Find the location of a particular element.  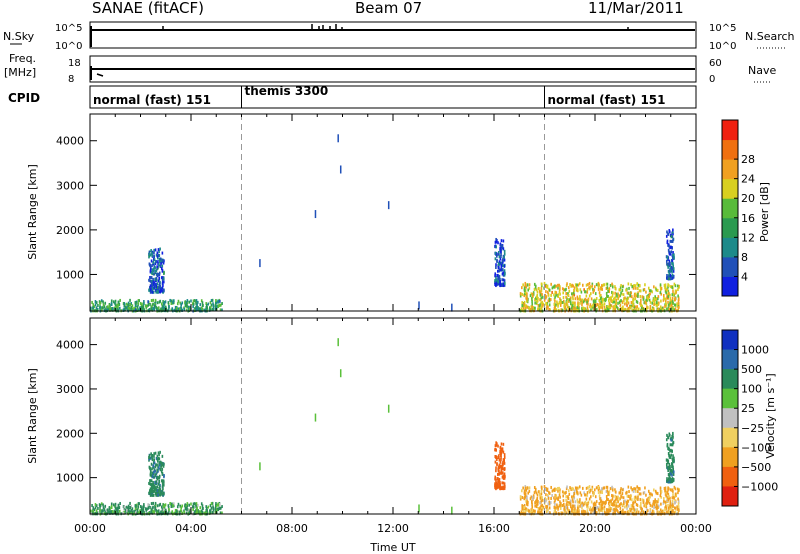

freq-trace is located at coordinates (392, 73).